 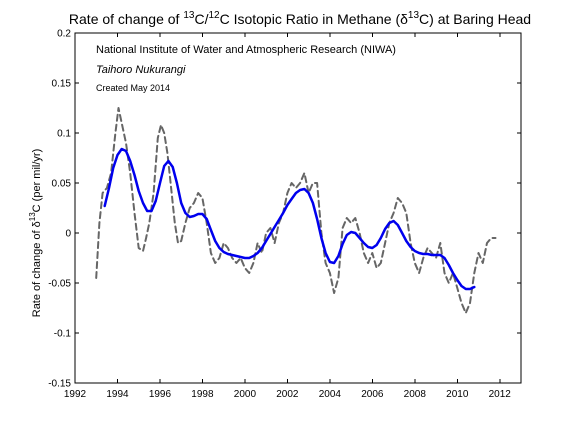 What do you see at coordinates (475, 19) in the screenshot?
I see `title-suffix: C) at Baring Head` at bounding box center [475, 19].